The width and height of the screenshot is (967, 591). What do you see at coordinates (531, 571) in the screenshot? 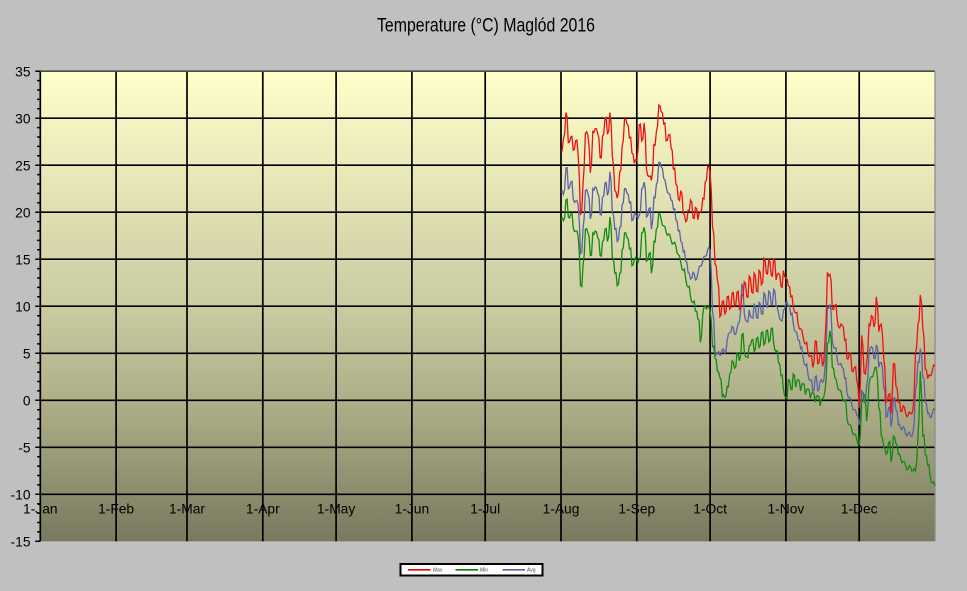
I see `svg-text: Avg` at bounding box center [531, 571].